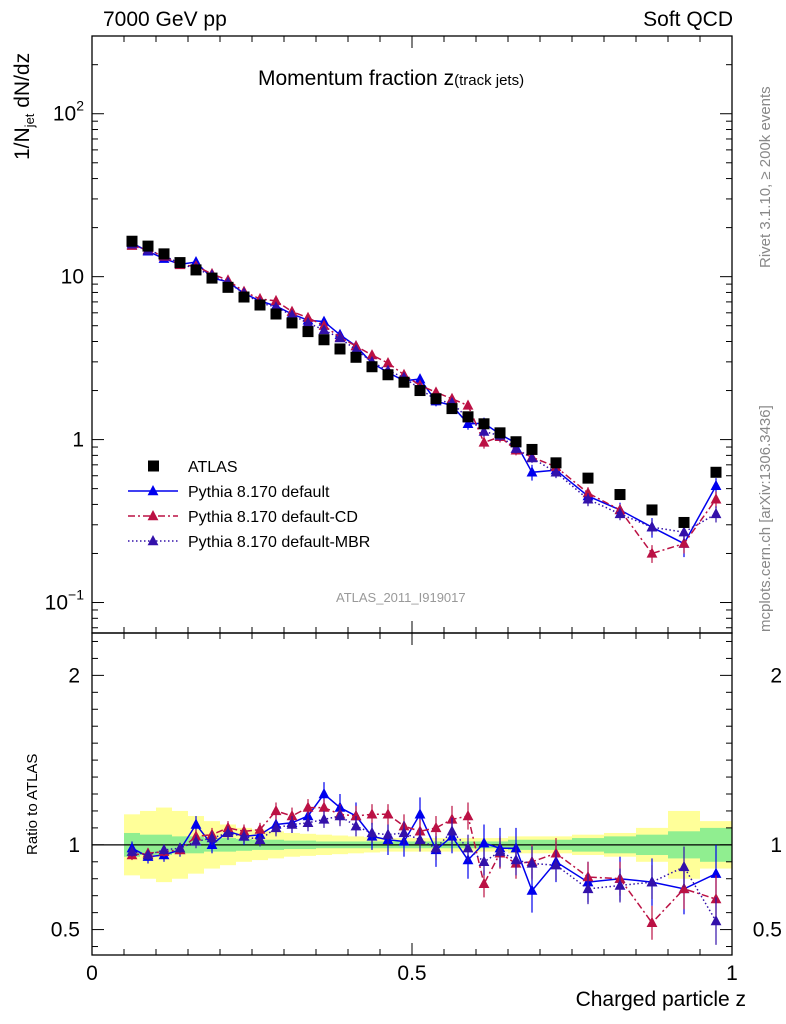 The width and height of the screenshot is (786, 1024). Describe the element at coordinates (732, 973) in the screenshot. I see `x-tick-label: 1` at that location.